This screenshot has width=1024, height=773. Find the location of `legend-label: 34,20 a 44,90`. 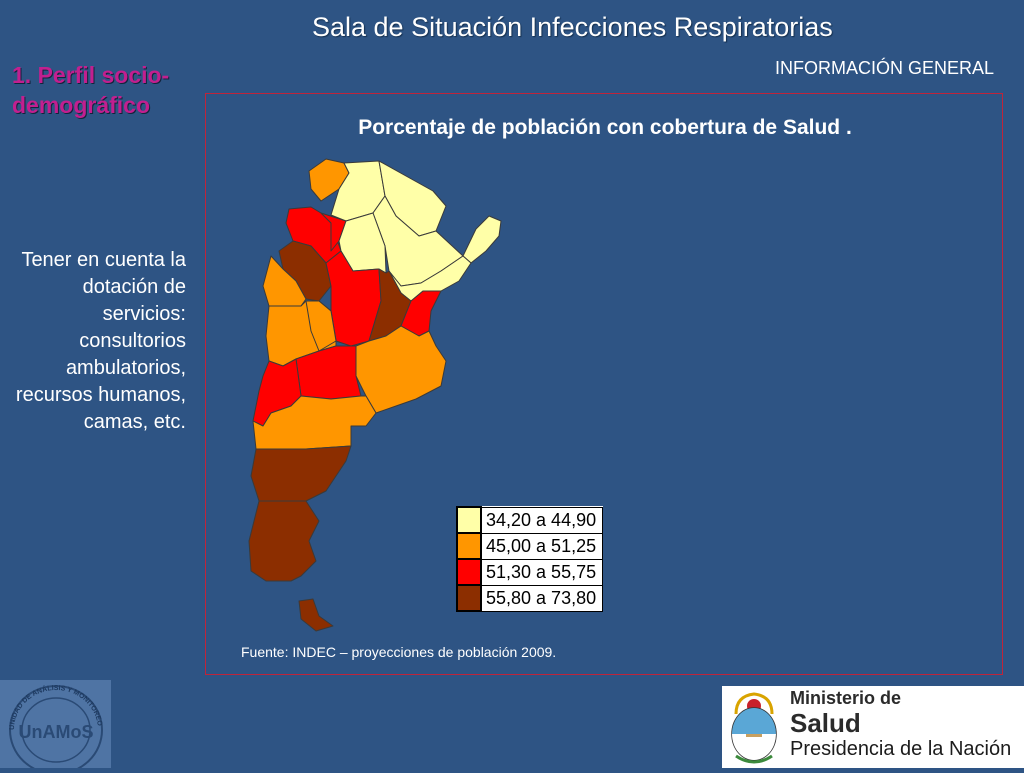

legend-label: 34,20 a 44,90 is located at coordinates (542, 520).